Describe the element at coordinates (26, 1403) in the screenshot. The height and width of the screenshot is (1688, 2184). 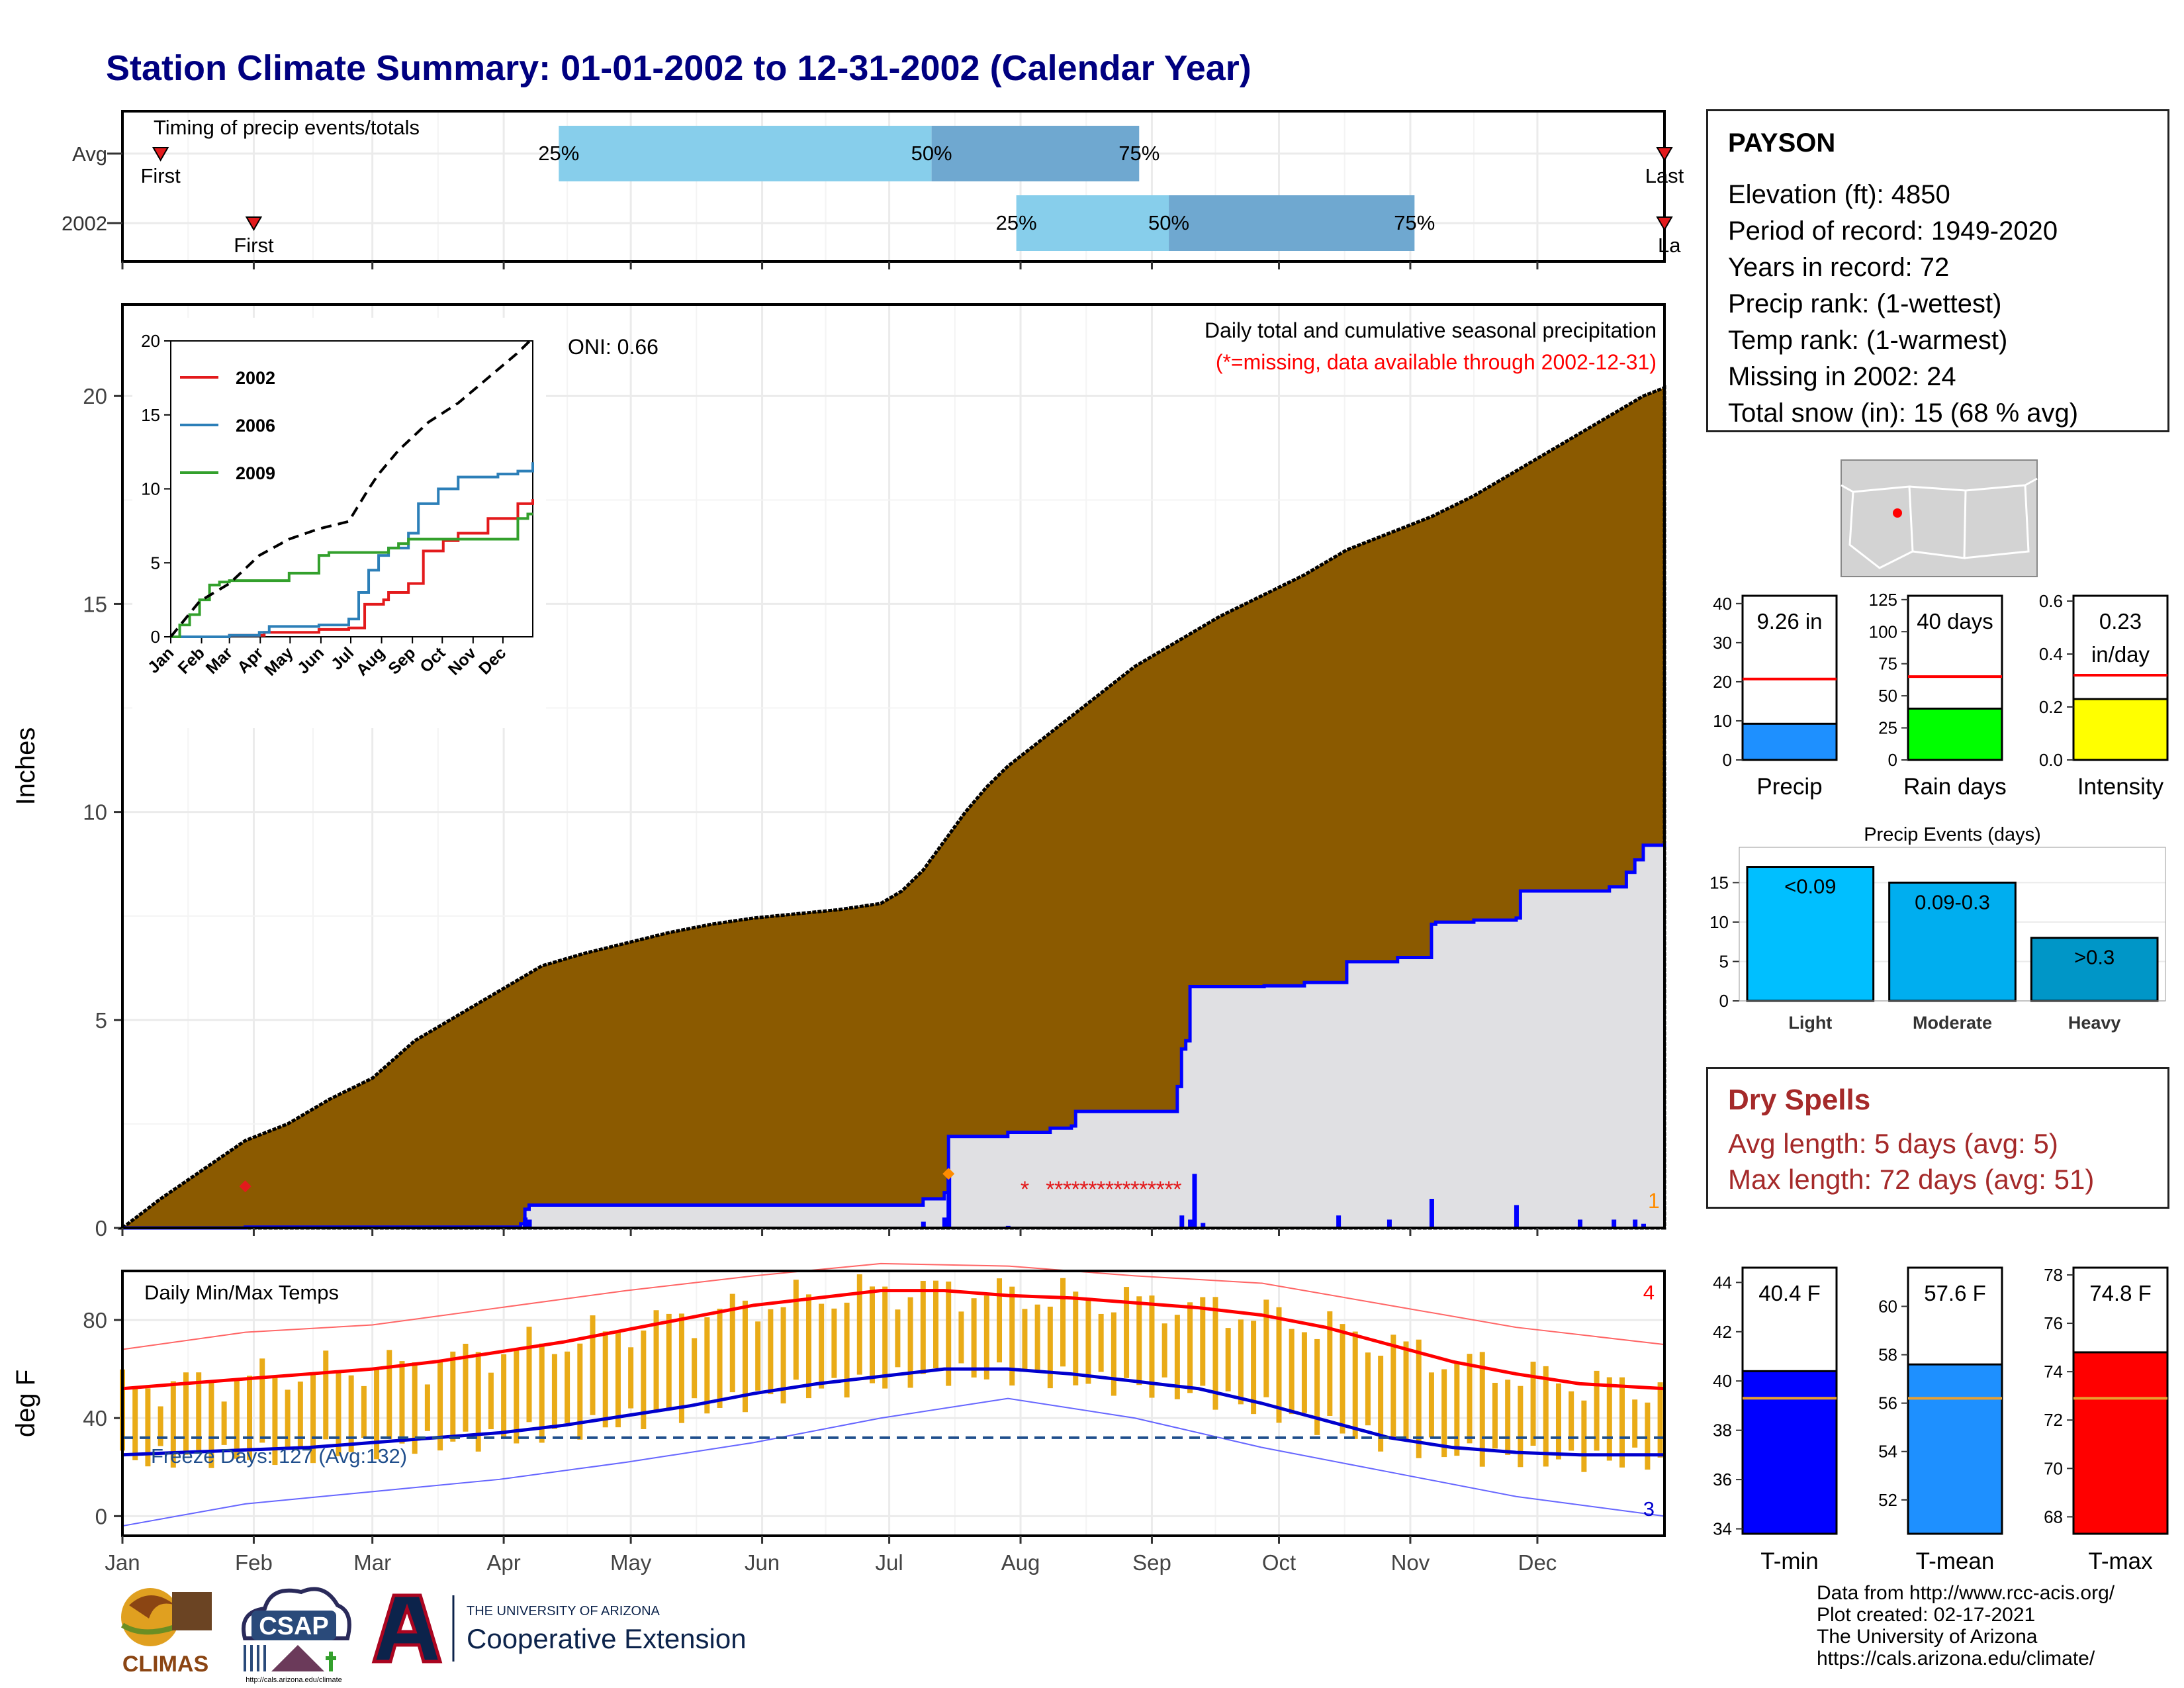
I see `y-axis-label: deg F` at that location.